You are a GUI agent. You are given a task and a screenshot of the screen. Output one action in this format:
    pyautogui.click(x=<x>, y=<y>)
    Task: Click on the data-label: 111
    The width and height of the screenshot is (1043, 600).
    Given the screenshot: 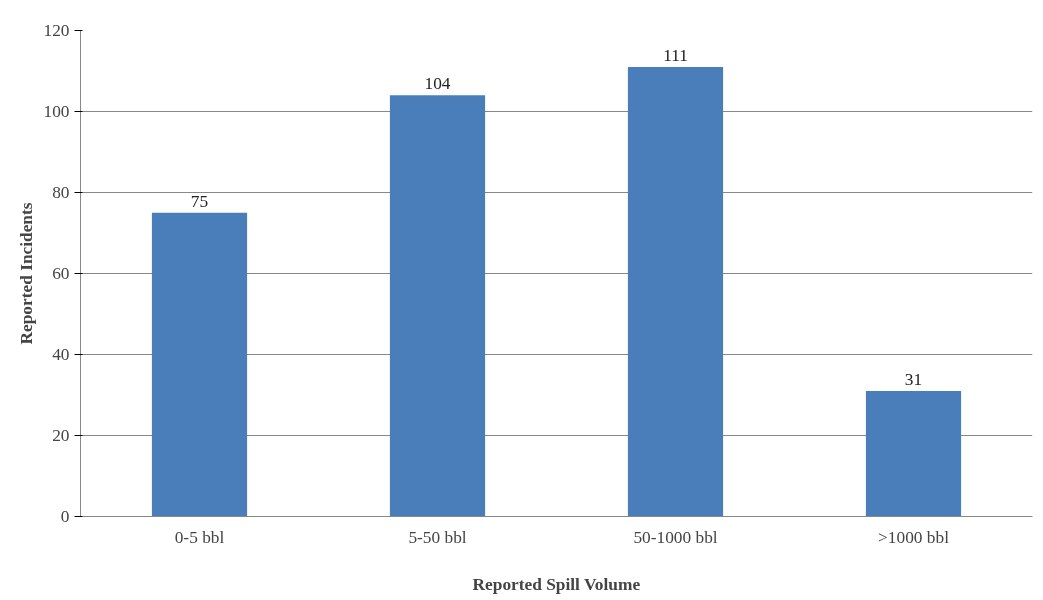 What is the action you would take?
    pyautogui.click(x=675, y=55)
    